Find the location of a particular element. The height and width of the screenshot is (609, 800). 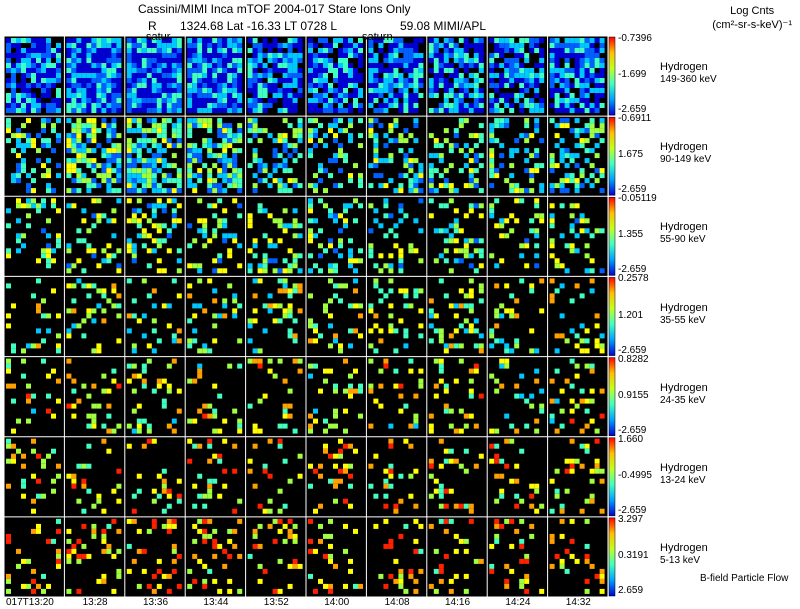

heatmap-panel is located at coordinates (94, 75).